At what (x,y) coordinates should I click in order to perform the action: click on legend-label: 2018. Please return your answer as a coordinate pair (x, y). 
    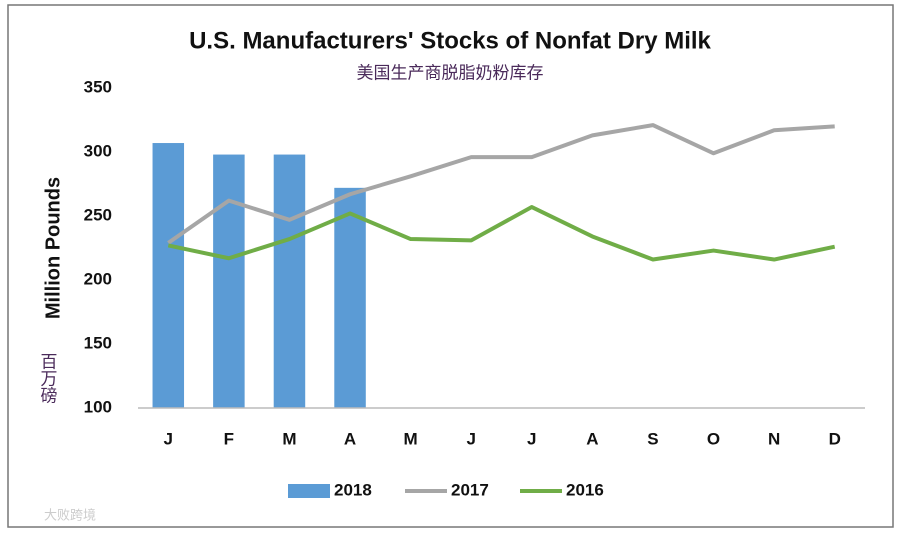
    Looking at the image, I should click on (353, 489).